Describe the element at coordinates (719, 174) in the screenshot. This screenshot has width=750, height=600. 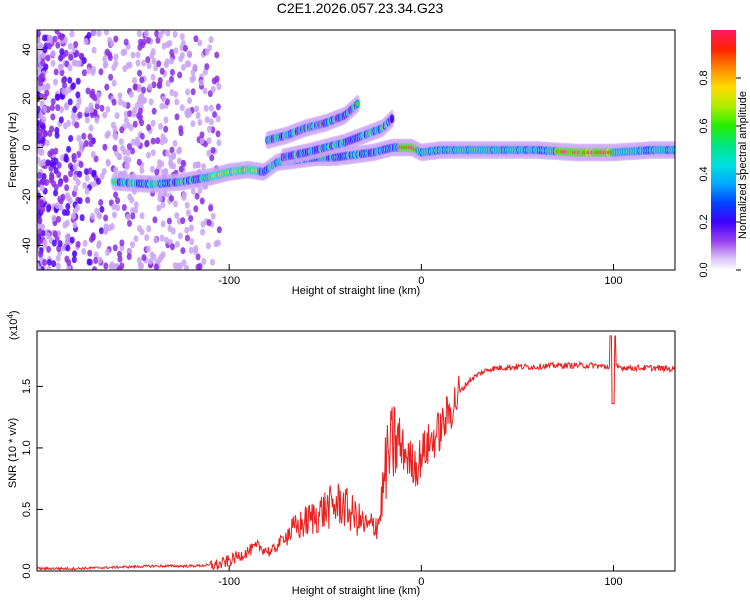
I see `colorbar-ticks: 0.0 0.2 0.4 0.6 0.8` at that location.